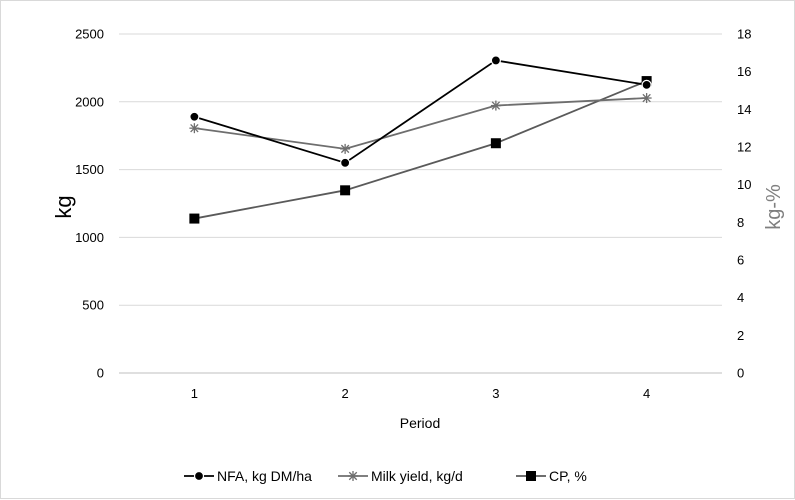 This screenshot has height=500, width=795. What do you see at coordinates (420, 393) in the screenshot?
I see `x-axis-ticks: 1 2 3 4` at bounding box center [420, 393].